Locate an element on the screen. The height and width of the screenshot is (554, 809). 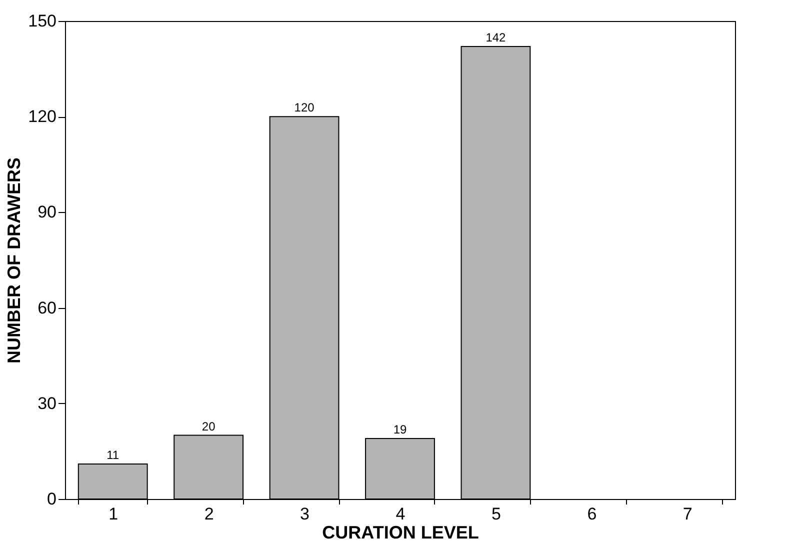
x-tick-label: 3 is located at coordinates (305, 514).